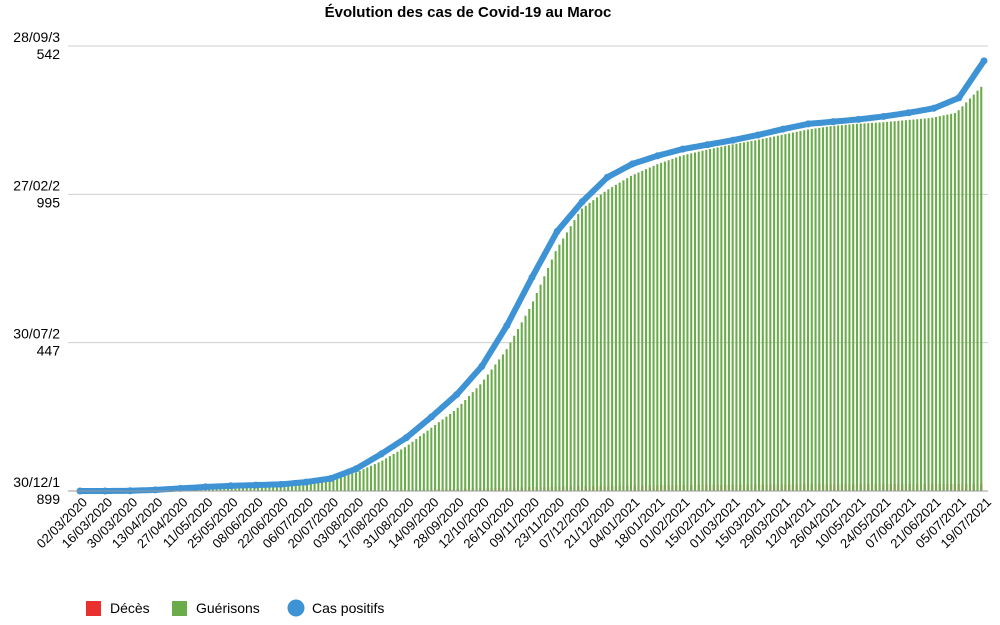  Describe the element at coordinates (36, 268) in the screenshot. I see `y-axis-ticks: 30/12/1 899 30/07/2 447 27/02/2 995 28/09/3 542` at that location.